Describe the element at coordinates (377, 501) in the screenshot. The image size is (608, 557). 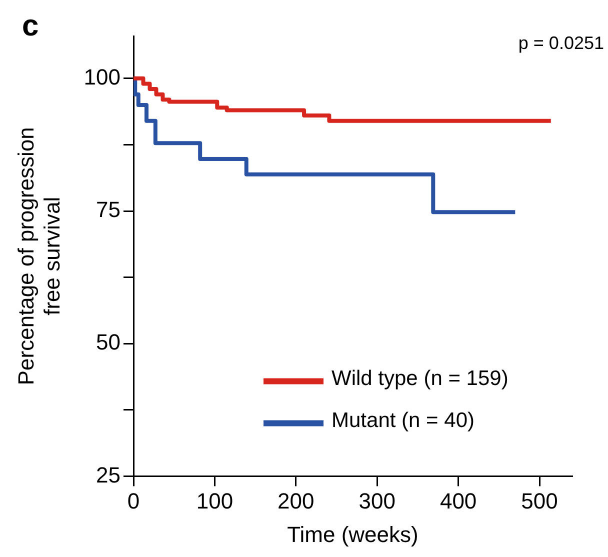
I see `x-tick-label: 300` at that location.